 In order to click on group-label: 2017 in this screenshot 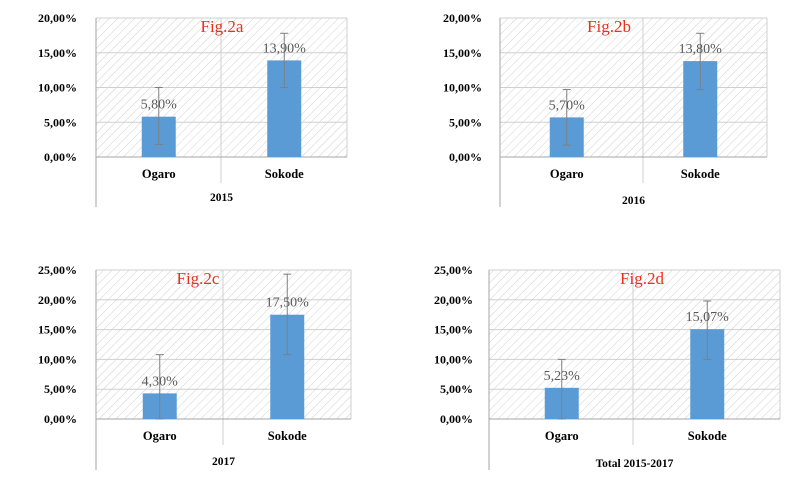, I will do `click(223, 462)`.